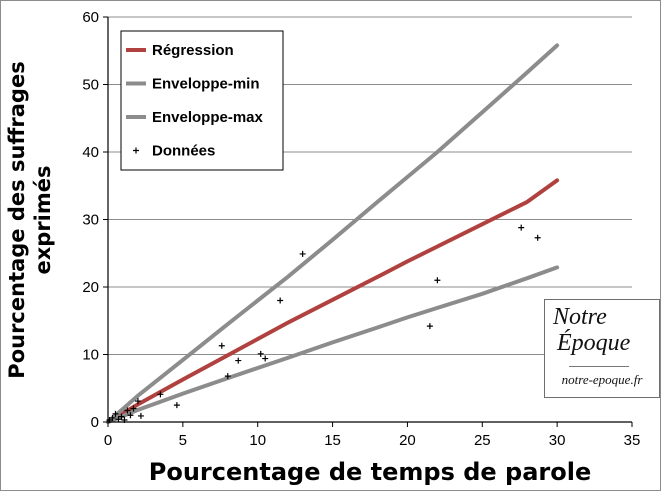  What do you see at coordinates (372, 440) in the screenshot?
I see `x-tick-labels: 0 5 10 15 20 25 30 35` at bounding box center [372, 440].